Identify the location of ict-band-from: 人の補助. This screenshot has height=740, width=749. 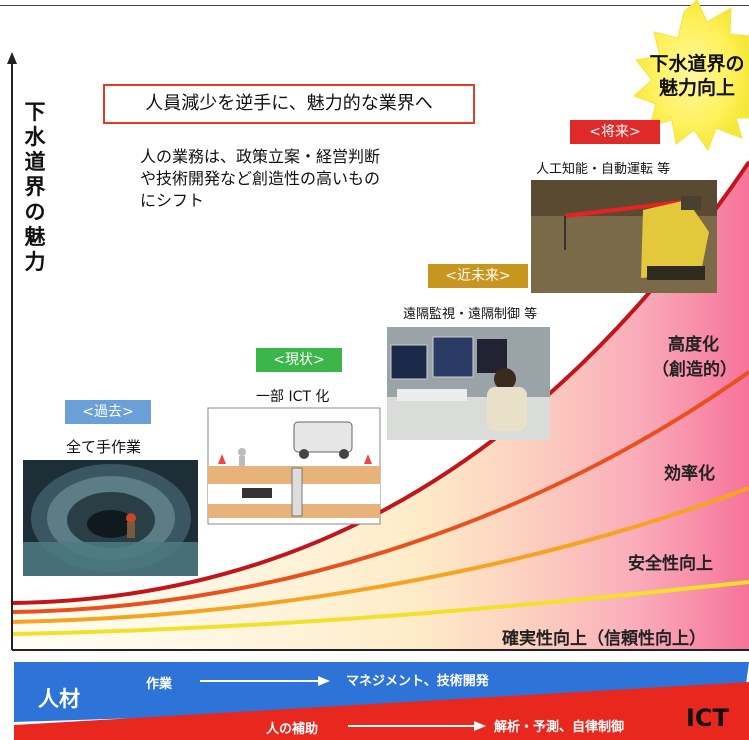
(292, 729).